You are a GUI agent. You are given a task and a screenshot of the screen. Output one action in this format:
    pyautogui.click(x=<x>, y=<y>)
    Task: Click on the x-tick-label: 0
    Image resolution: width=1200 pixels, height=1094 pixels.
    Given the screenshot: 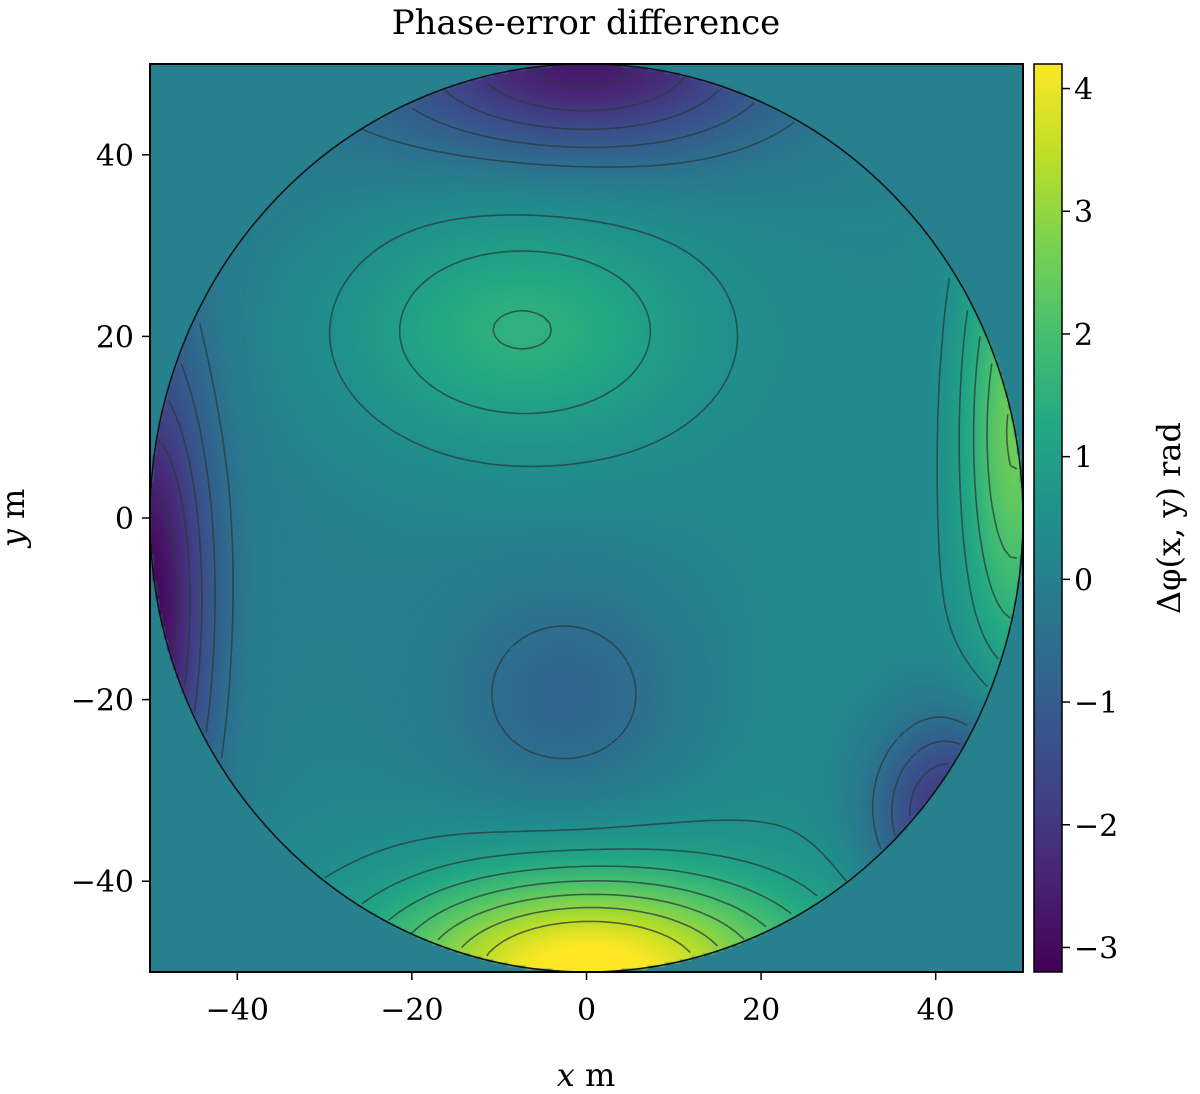 What is the action you would take?
    pyautogui.click(x=586, y=1010)
    